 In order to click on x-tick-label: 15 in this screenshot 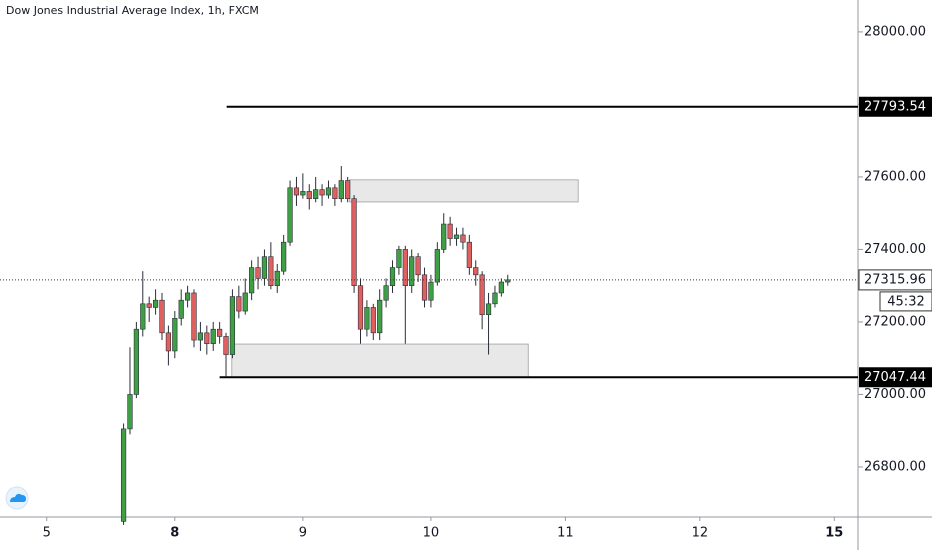, I will do `click(834, 533)`.